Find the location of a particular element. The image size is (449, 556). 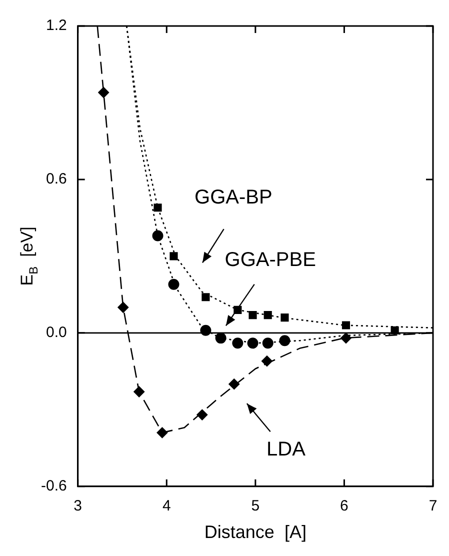

annotation: GGA-BP is located at coordinates (233, 197).